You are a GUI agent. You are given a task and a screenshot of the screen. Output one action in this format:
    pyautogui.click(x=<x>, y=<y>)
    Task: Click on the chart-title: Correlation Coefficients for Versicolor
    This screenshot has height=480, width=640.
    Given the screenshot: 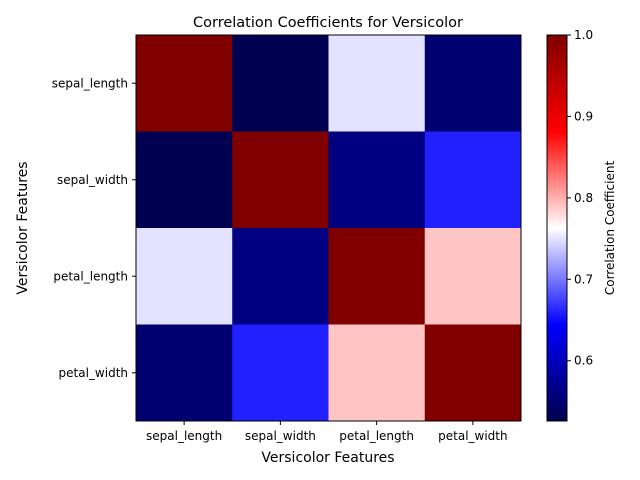 What is the action you would take?
    pyautogui.click(x=328, y=23)
    